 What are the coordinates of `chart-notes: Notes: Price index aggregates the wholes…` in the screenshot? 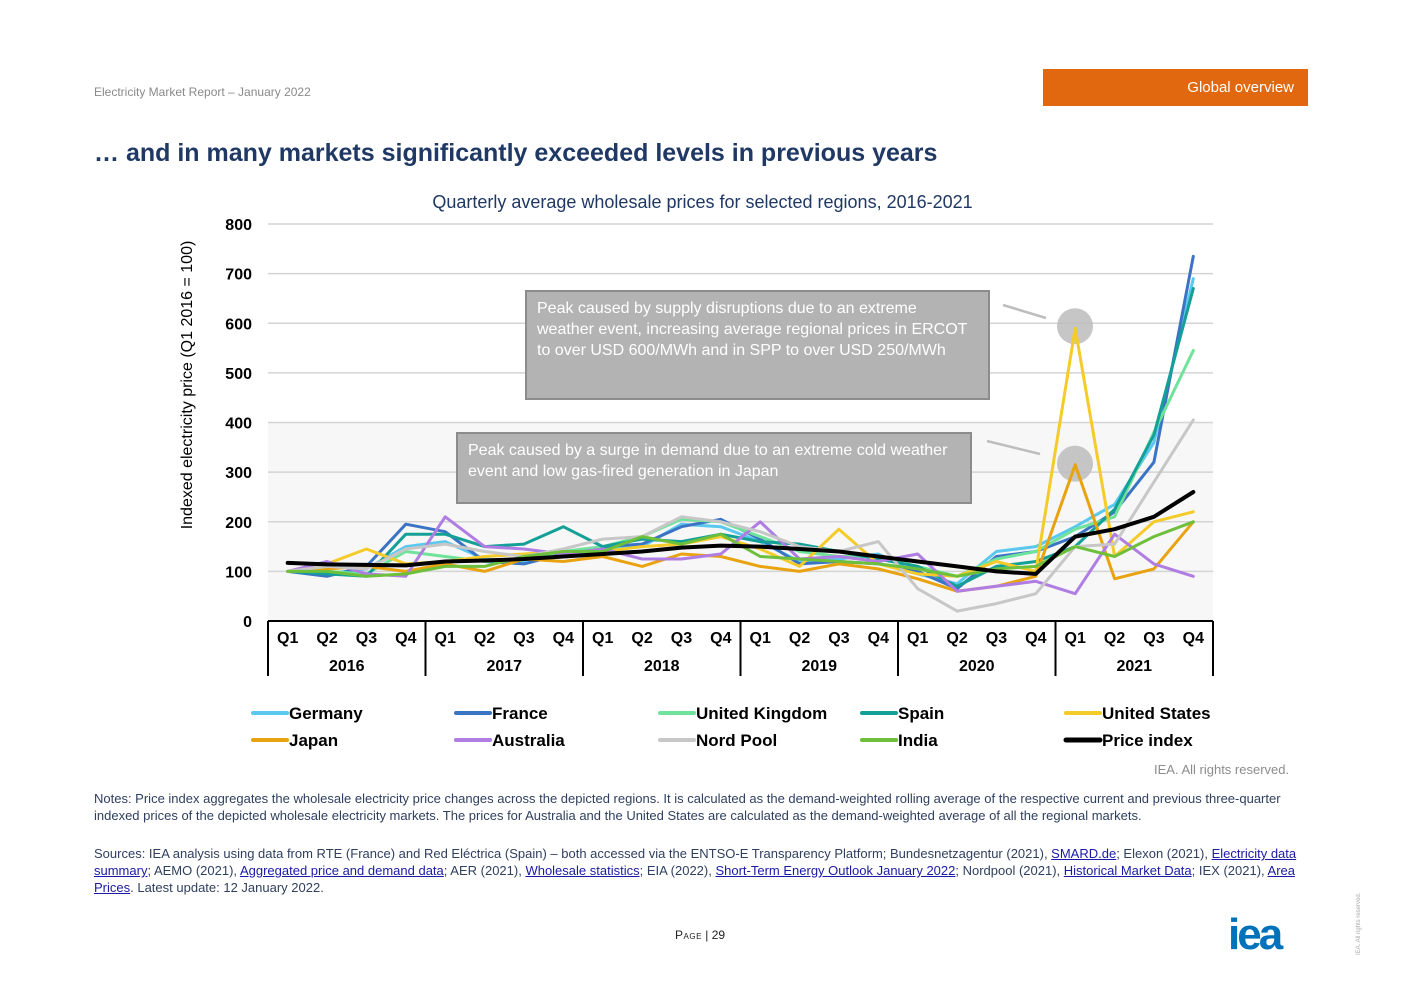 It's located at (687, 807).